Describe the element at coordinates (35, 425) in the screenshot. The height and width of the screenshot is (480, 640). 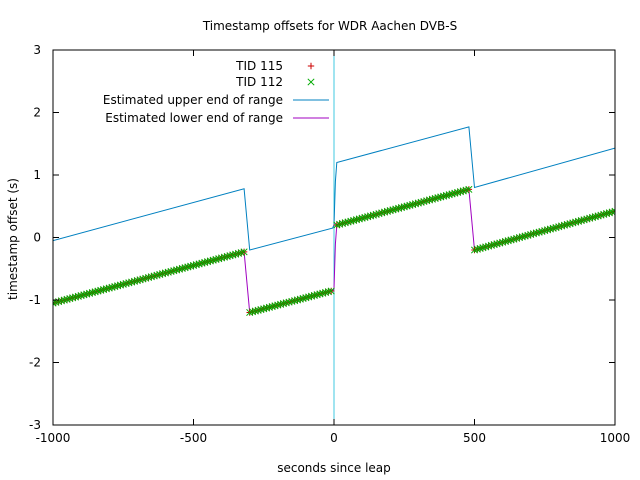
I see `y-tick-label: -3` at that location.